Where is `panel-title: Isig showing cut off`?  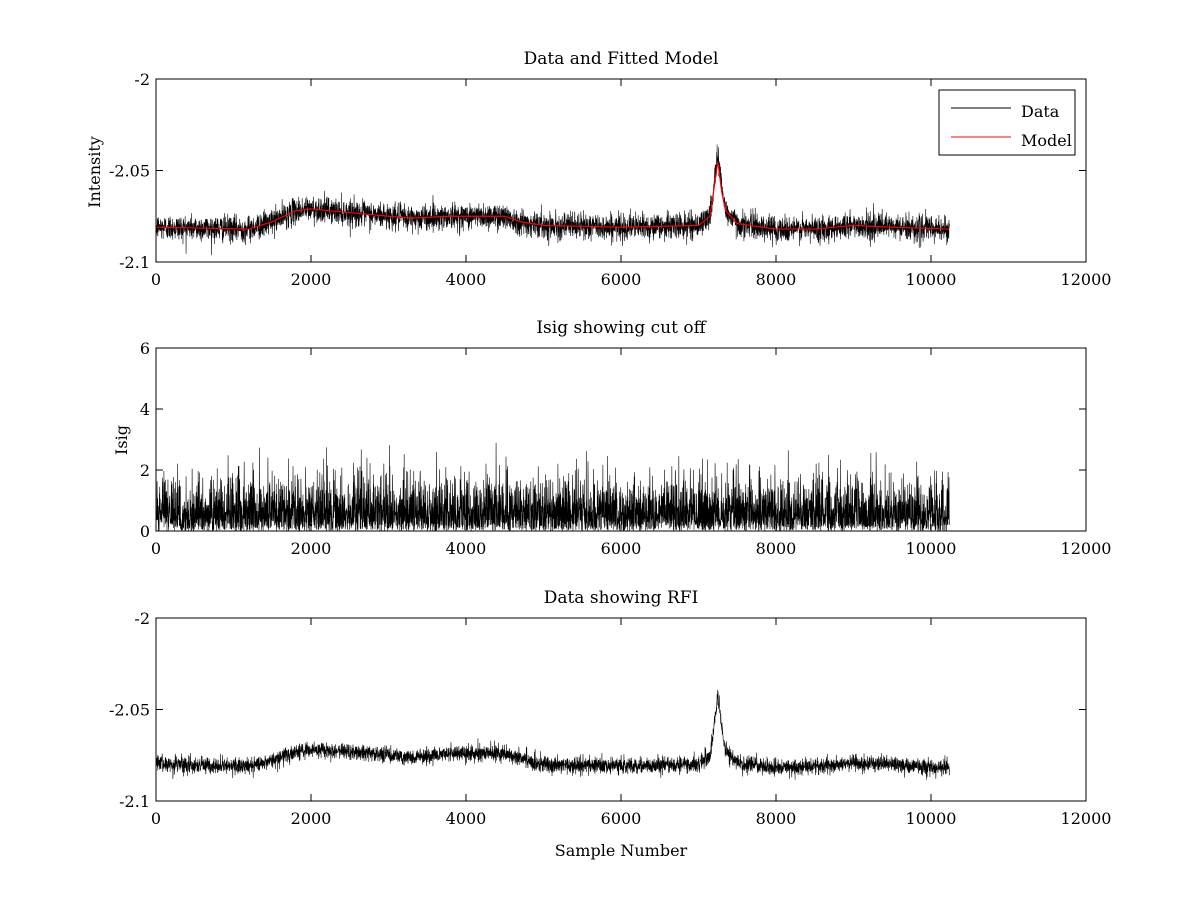
panel-title: Isig showing cut off is located at coordinates (621, 328).